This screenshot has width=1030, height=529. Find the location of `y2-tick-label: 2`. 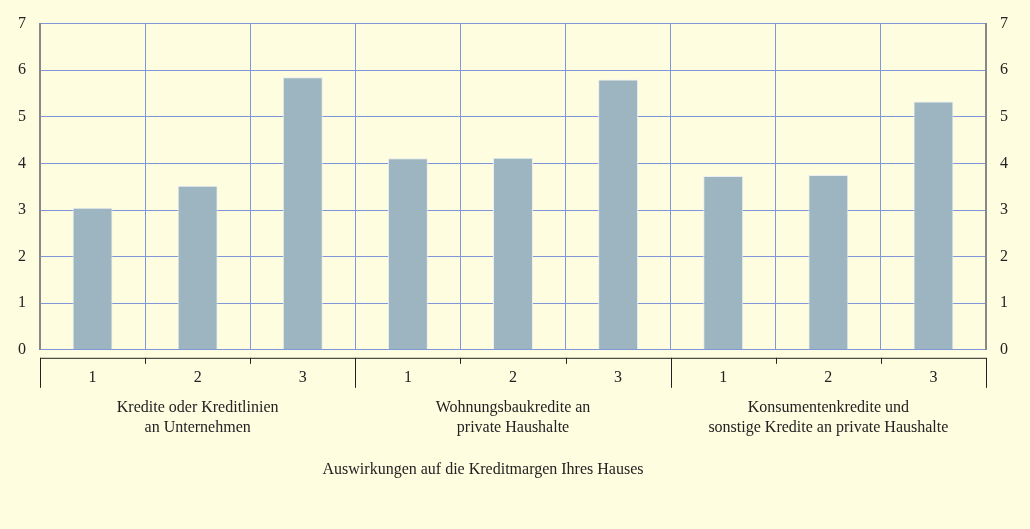

y2-tick-label: 2 is located at coordinates (1004, 255).